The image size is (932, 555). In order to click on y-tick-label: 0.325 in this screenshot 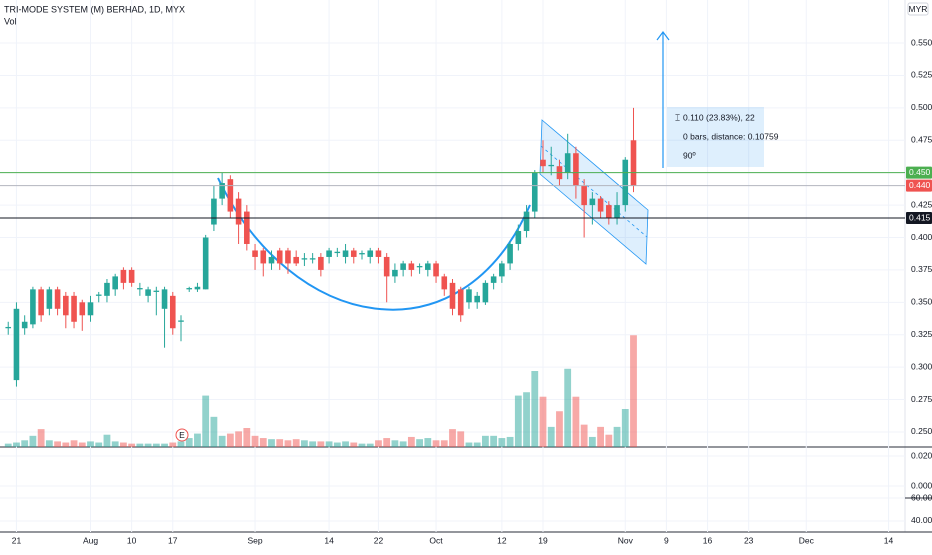, I will do `click(921, 334)`.